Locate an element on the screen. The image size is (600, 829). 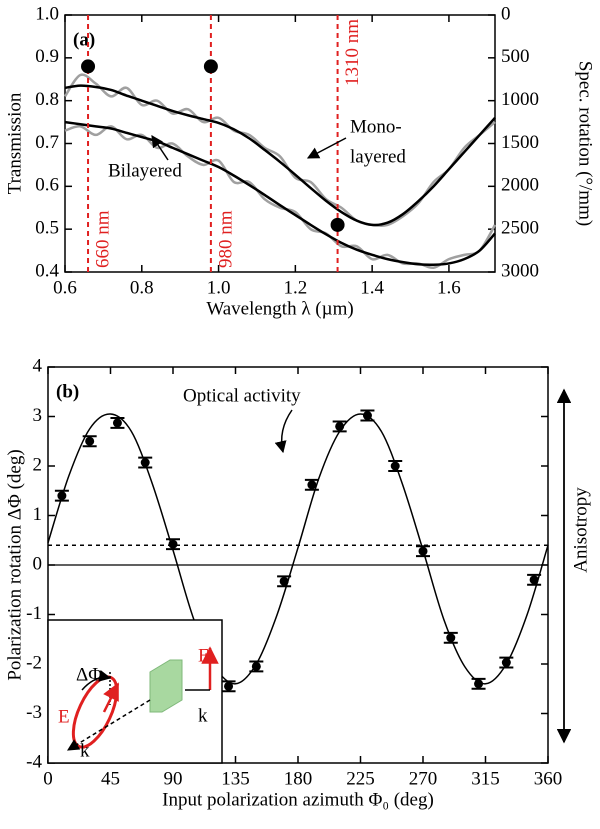
y2-tick-label: 3000 is located at coordinates (520, 270).